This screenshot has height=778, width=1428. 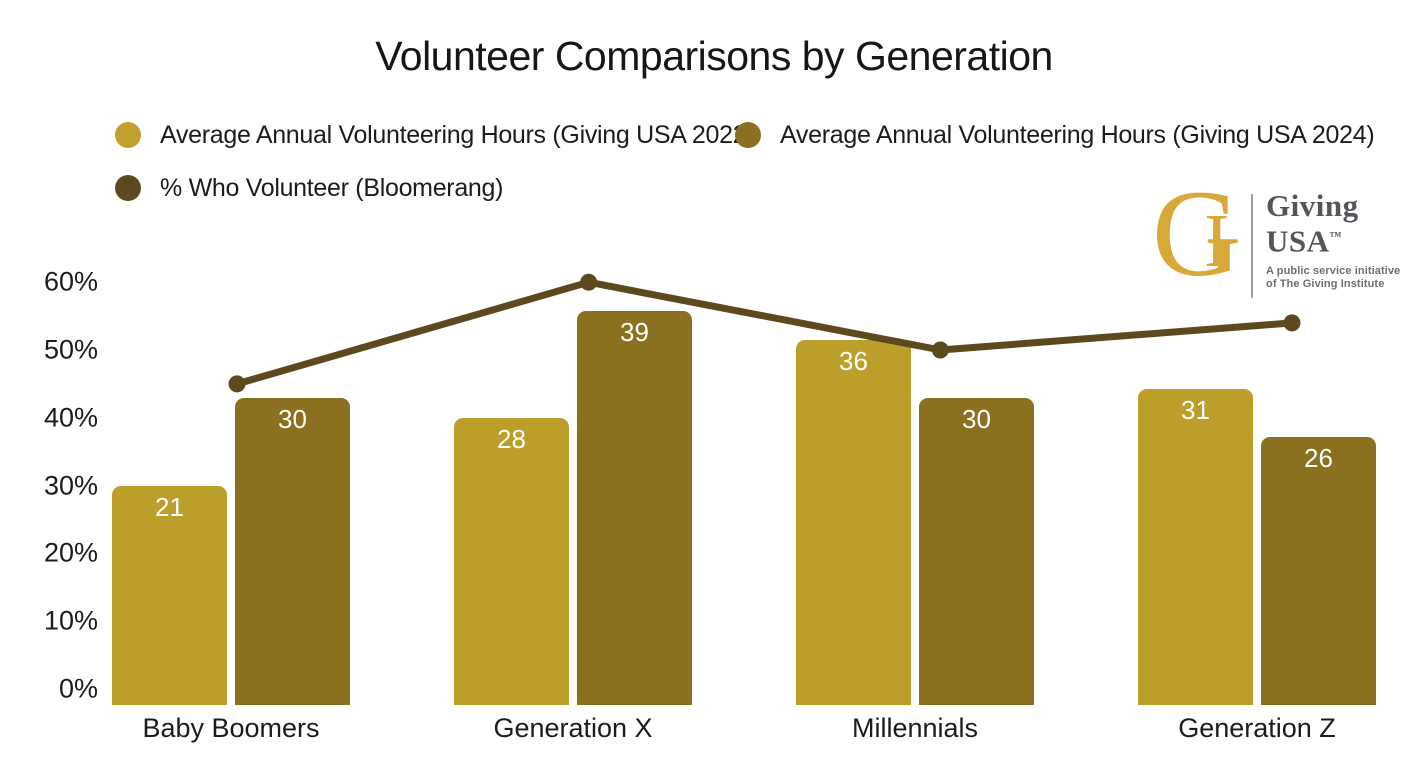 What do you see at coordinates (853, 522) in the screenshot?
I see `bar-2022-millennials: 36` at bounding box center [853, 522].